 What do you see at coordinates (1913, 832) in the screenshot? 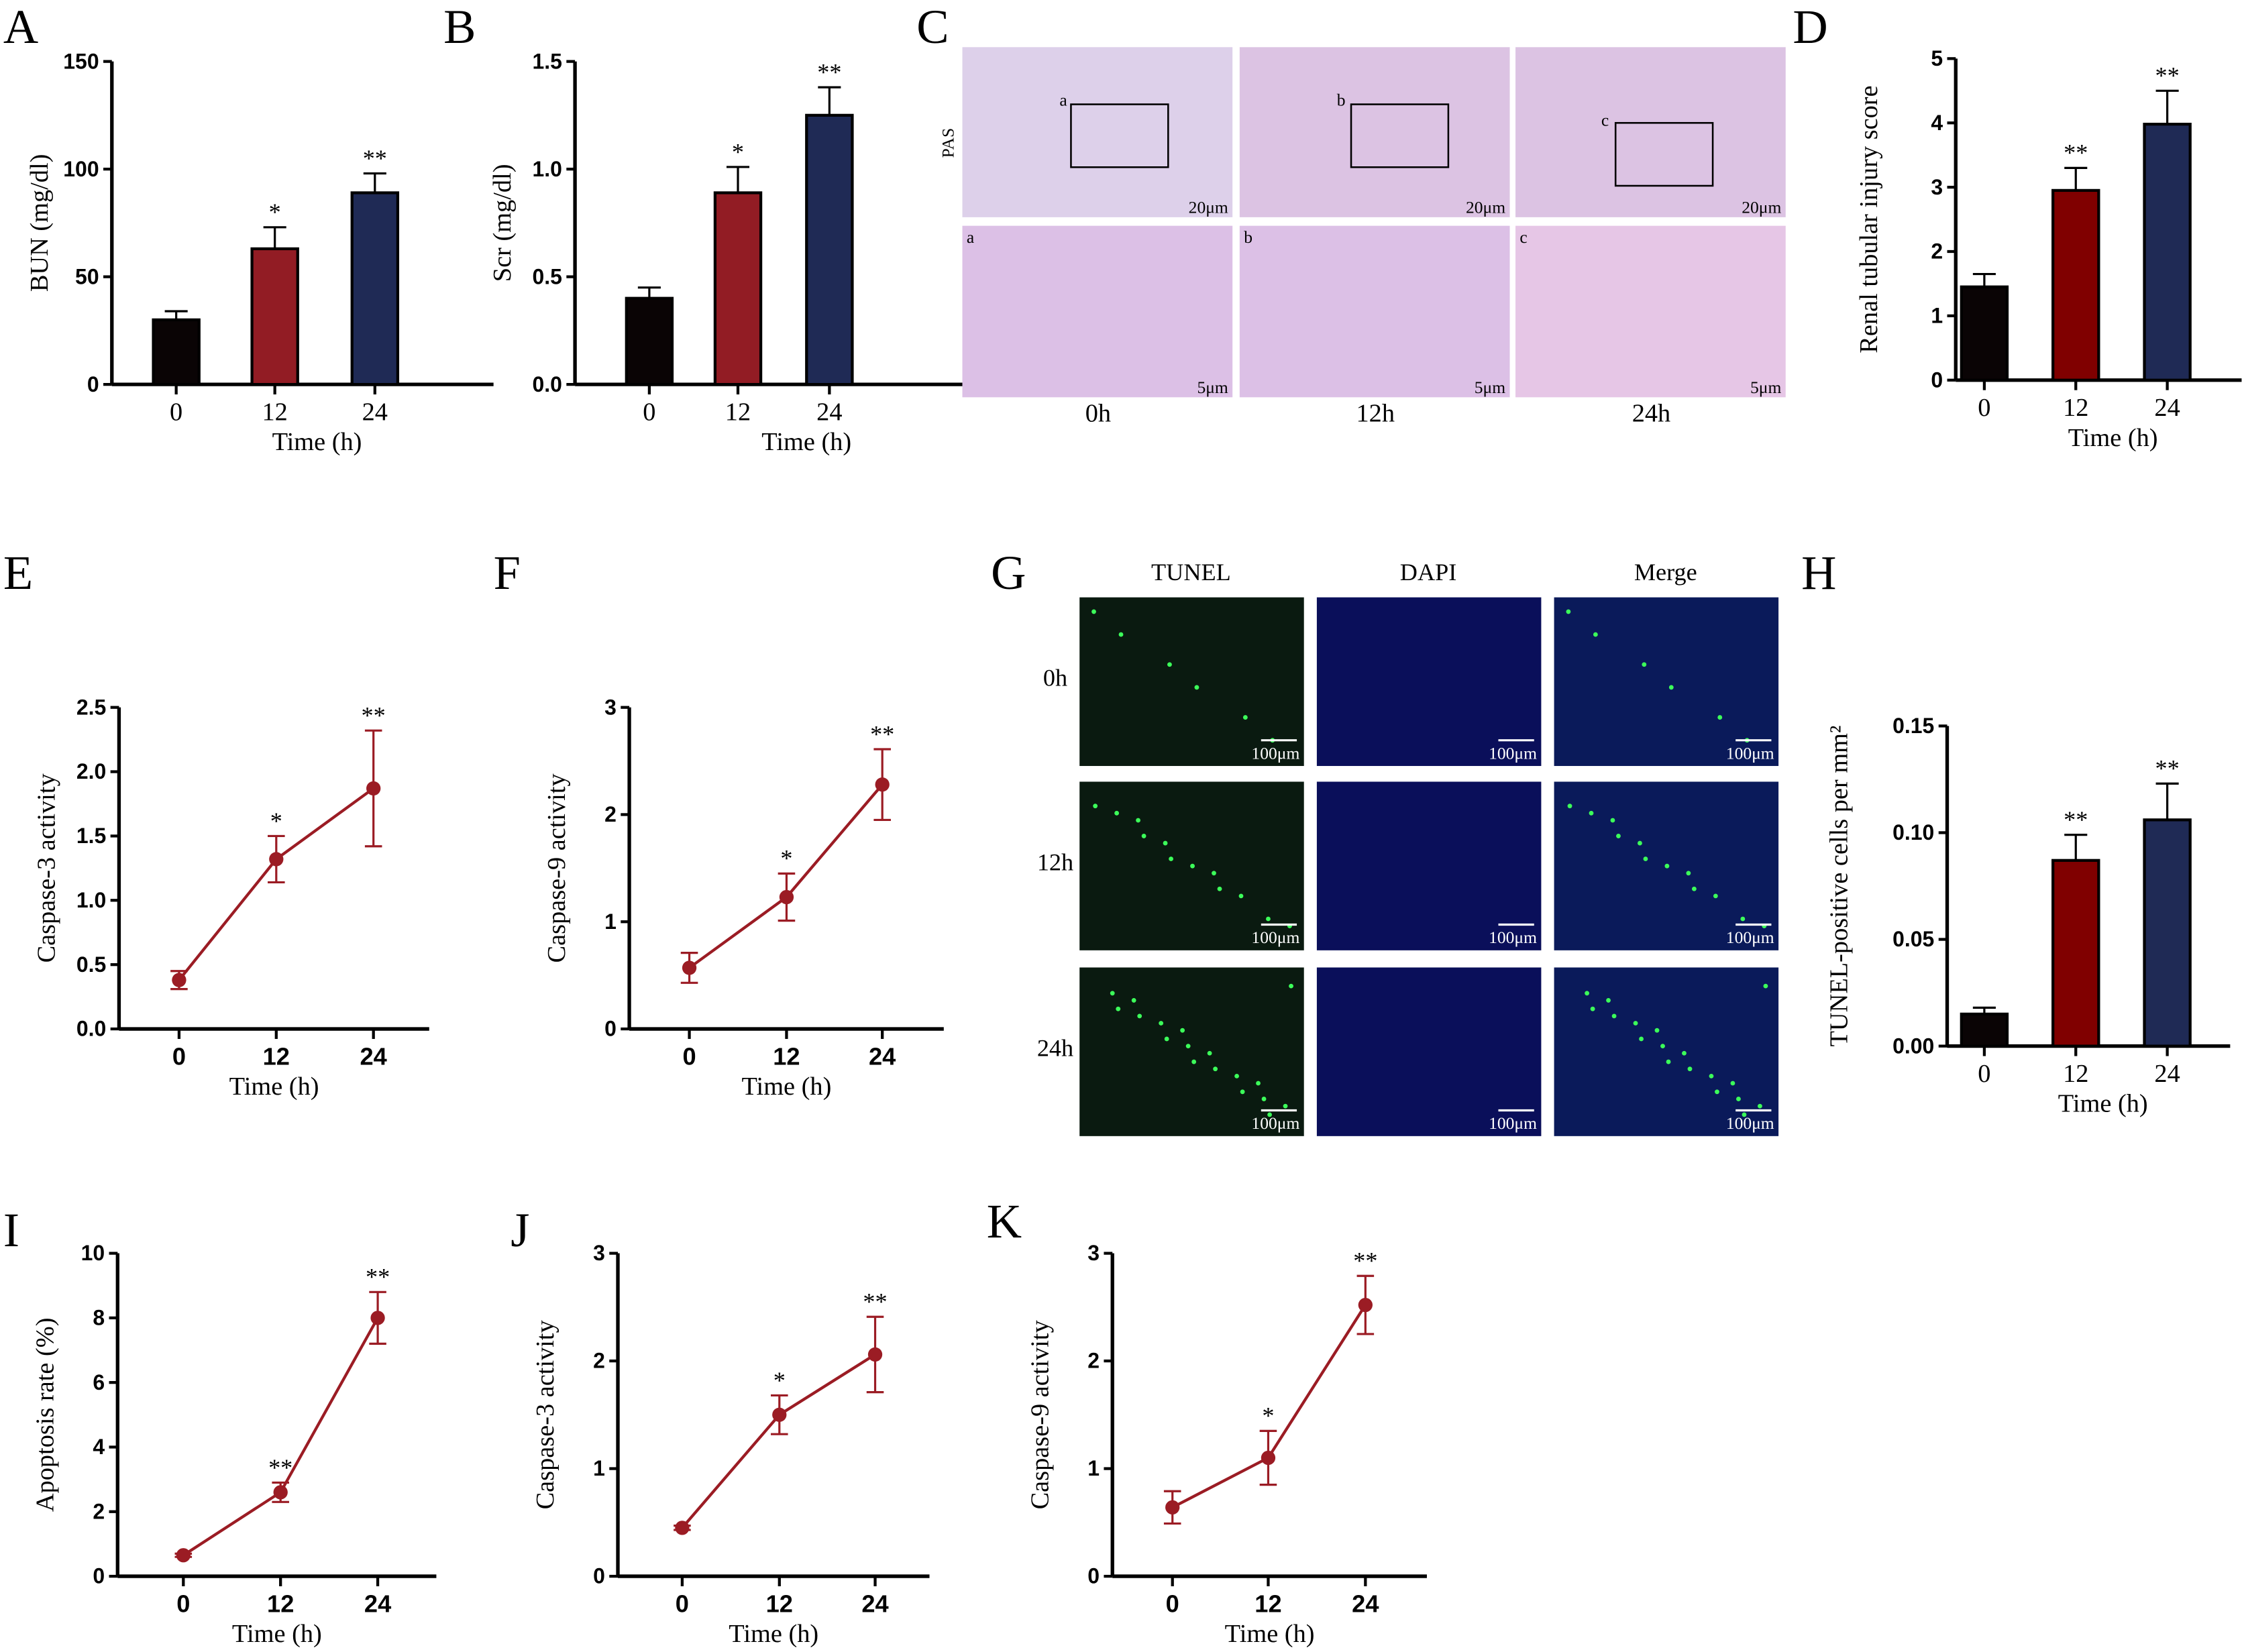
I see `y-tick-label: 0.10` at bounding box center [1913, 832].